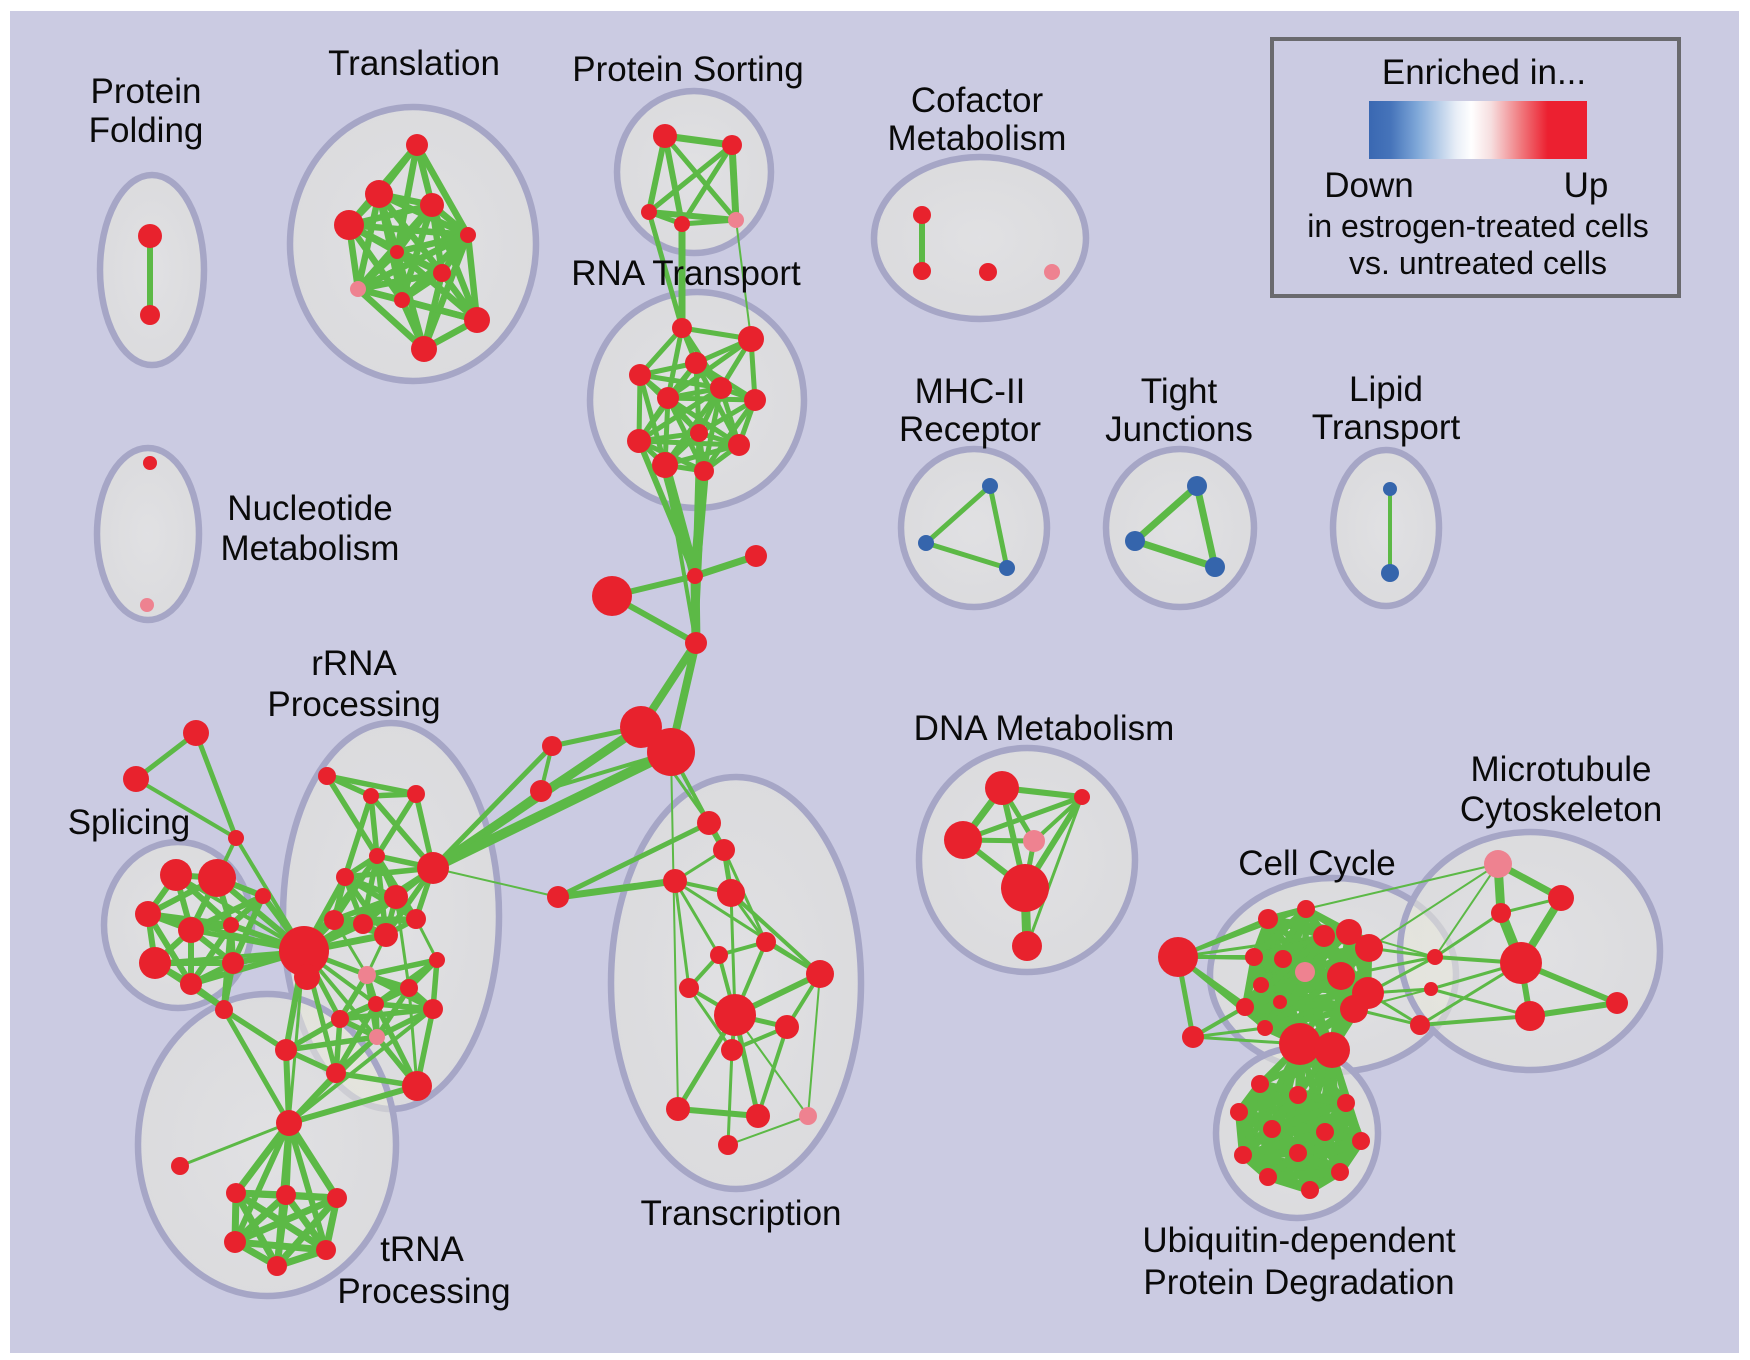 This screenshot has height=1360, width=1750. I want to click on svg-text: Splicing, so click(129, 822).